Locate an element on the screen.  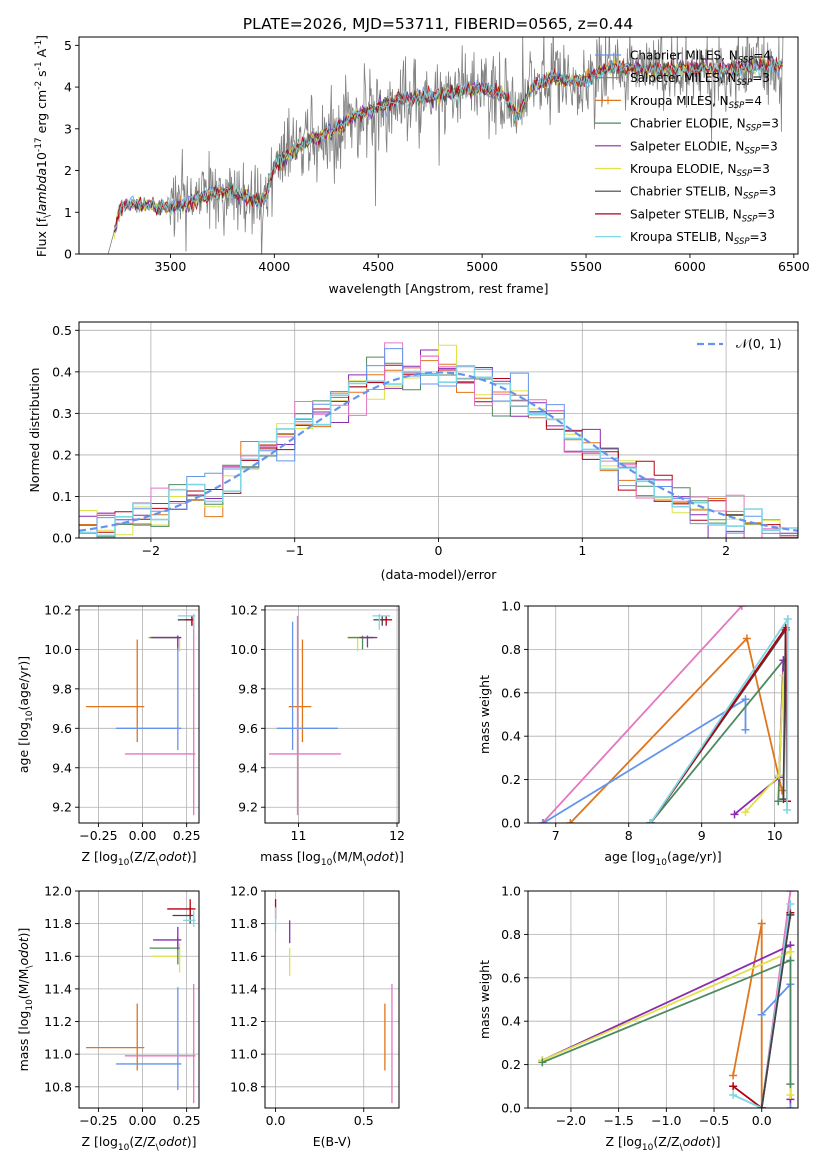
spectrum-xlabel: wavelength [Angstrom, rest frame] is located at coordinates (438, 288).